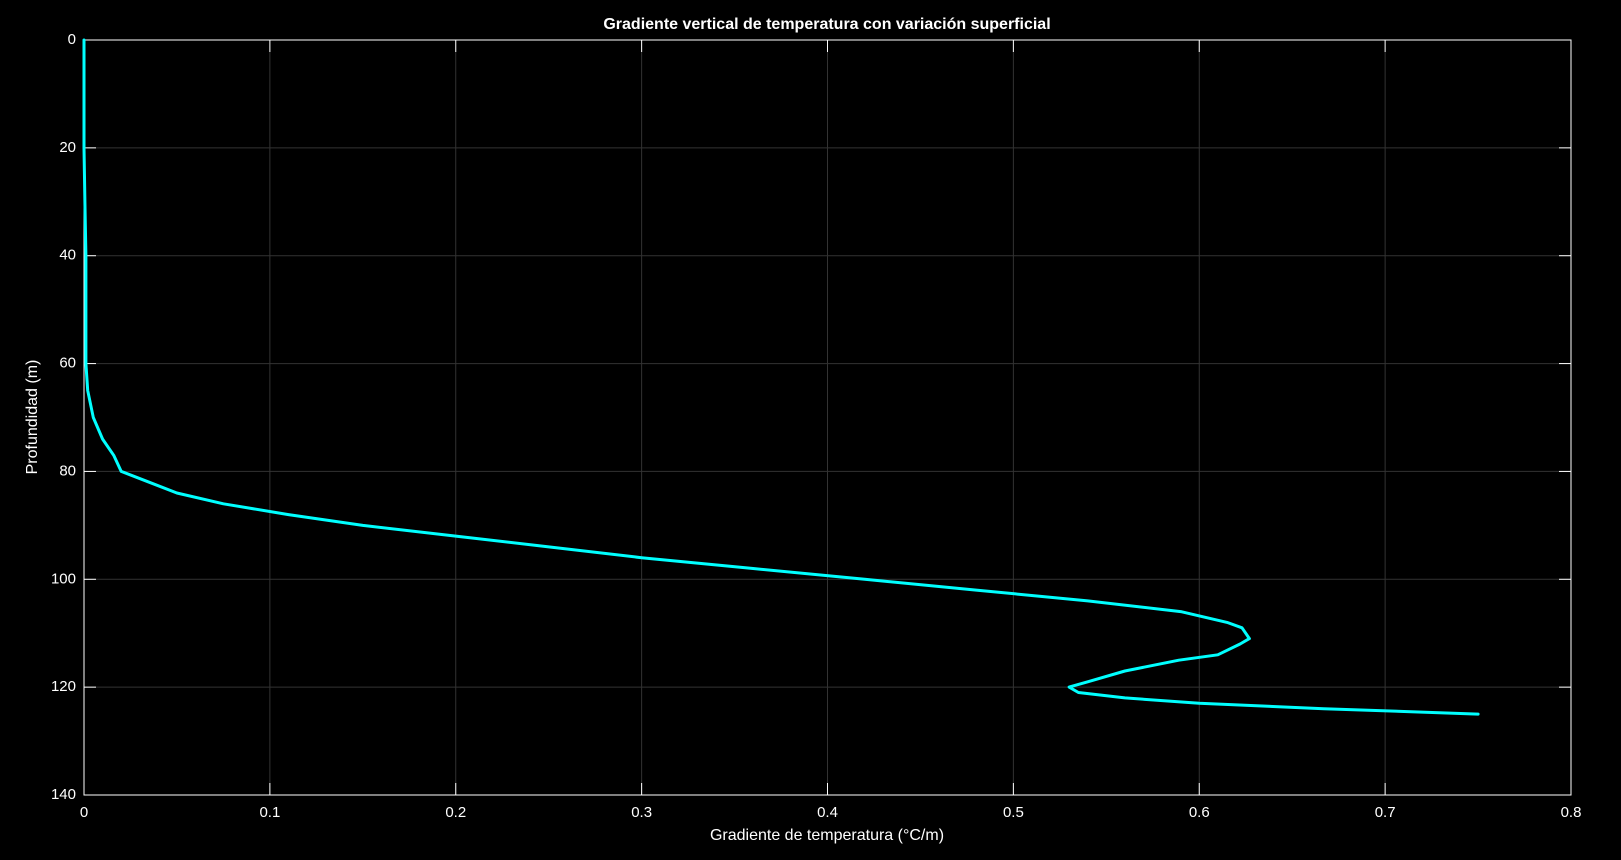  I want to click on x-tick-label: 0.5, so click(1013, 812).